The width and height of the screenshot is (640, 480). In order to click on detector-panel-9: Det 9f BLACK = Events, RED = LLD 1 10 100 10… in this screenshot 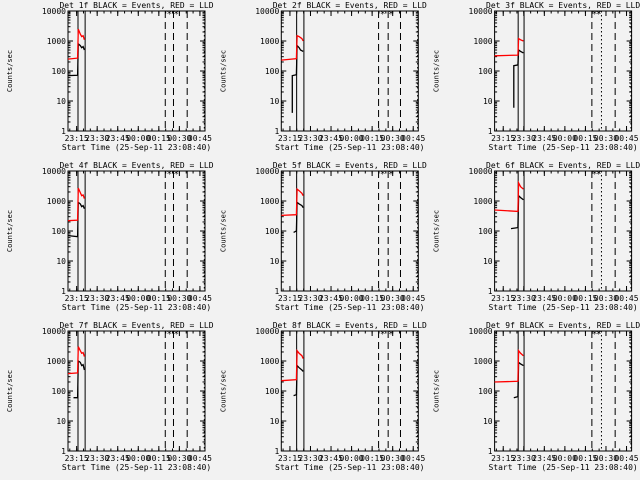, I will do `click(536, 396)`.